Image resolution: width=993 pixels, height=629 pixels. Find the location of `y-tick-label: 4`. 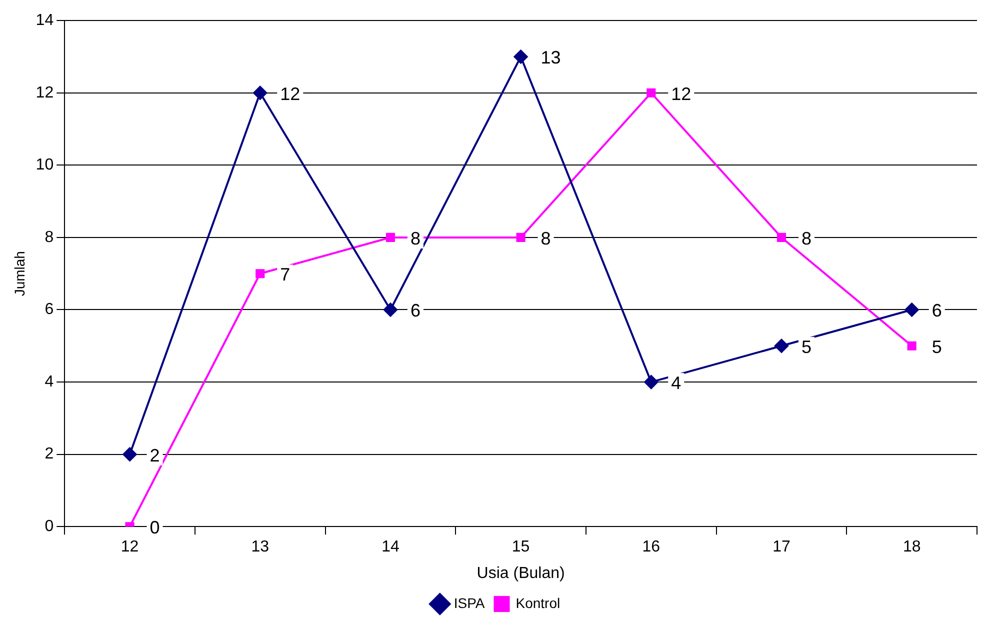

y-tick-label: 4 is located at coordinates (49, 381).